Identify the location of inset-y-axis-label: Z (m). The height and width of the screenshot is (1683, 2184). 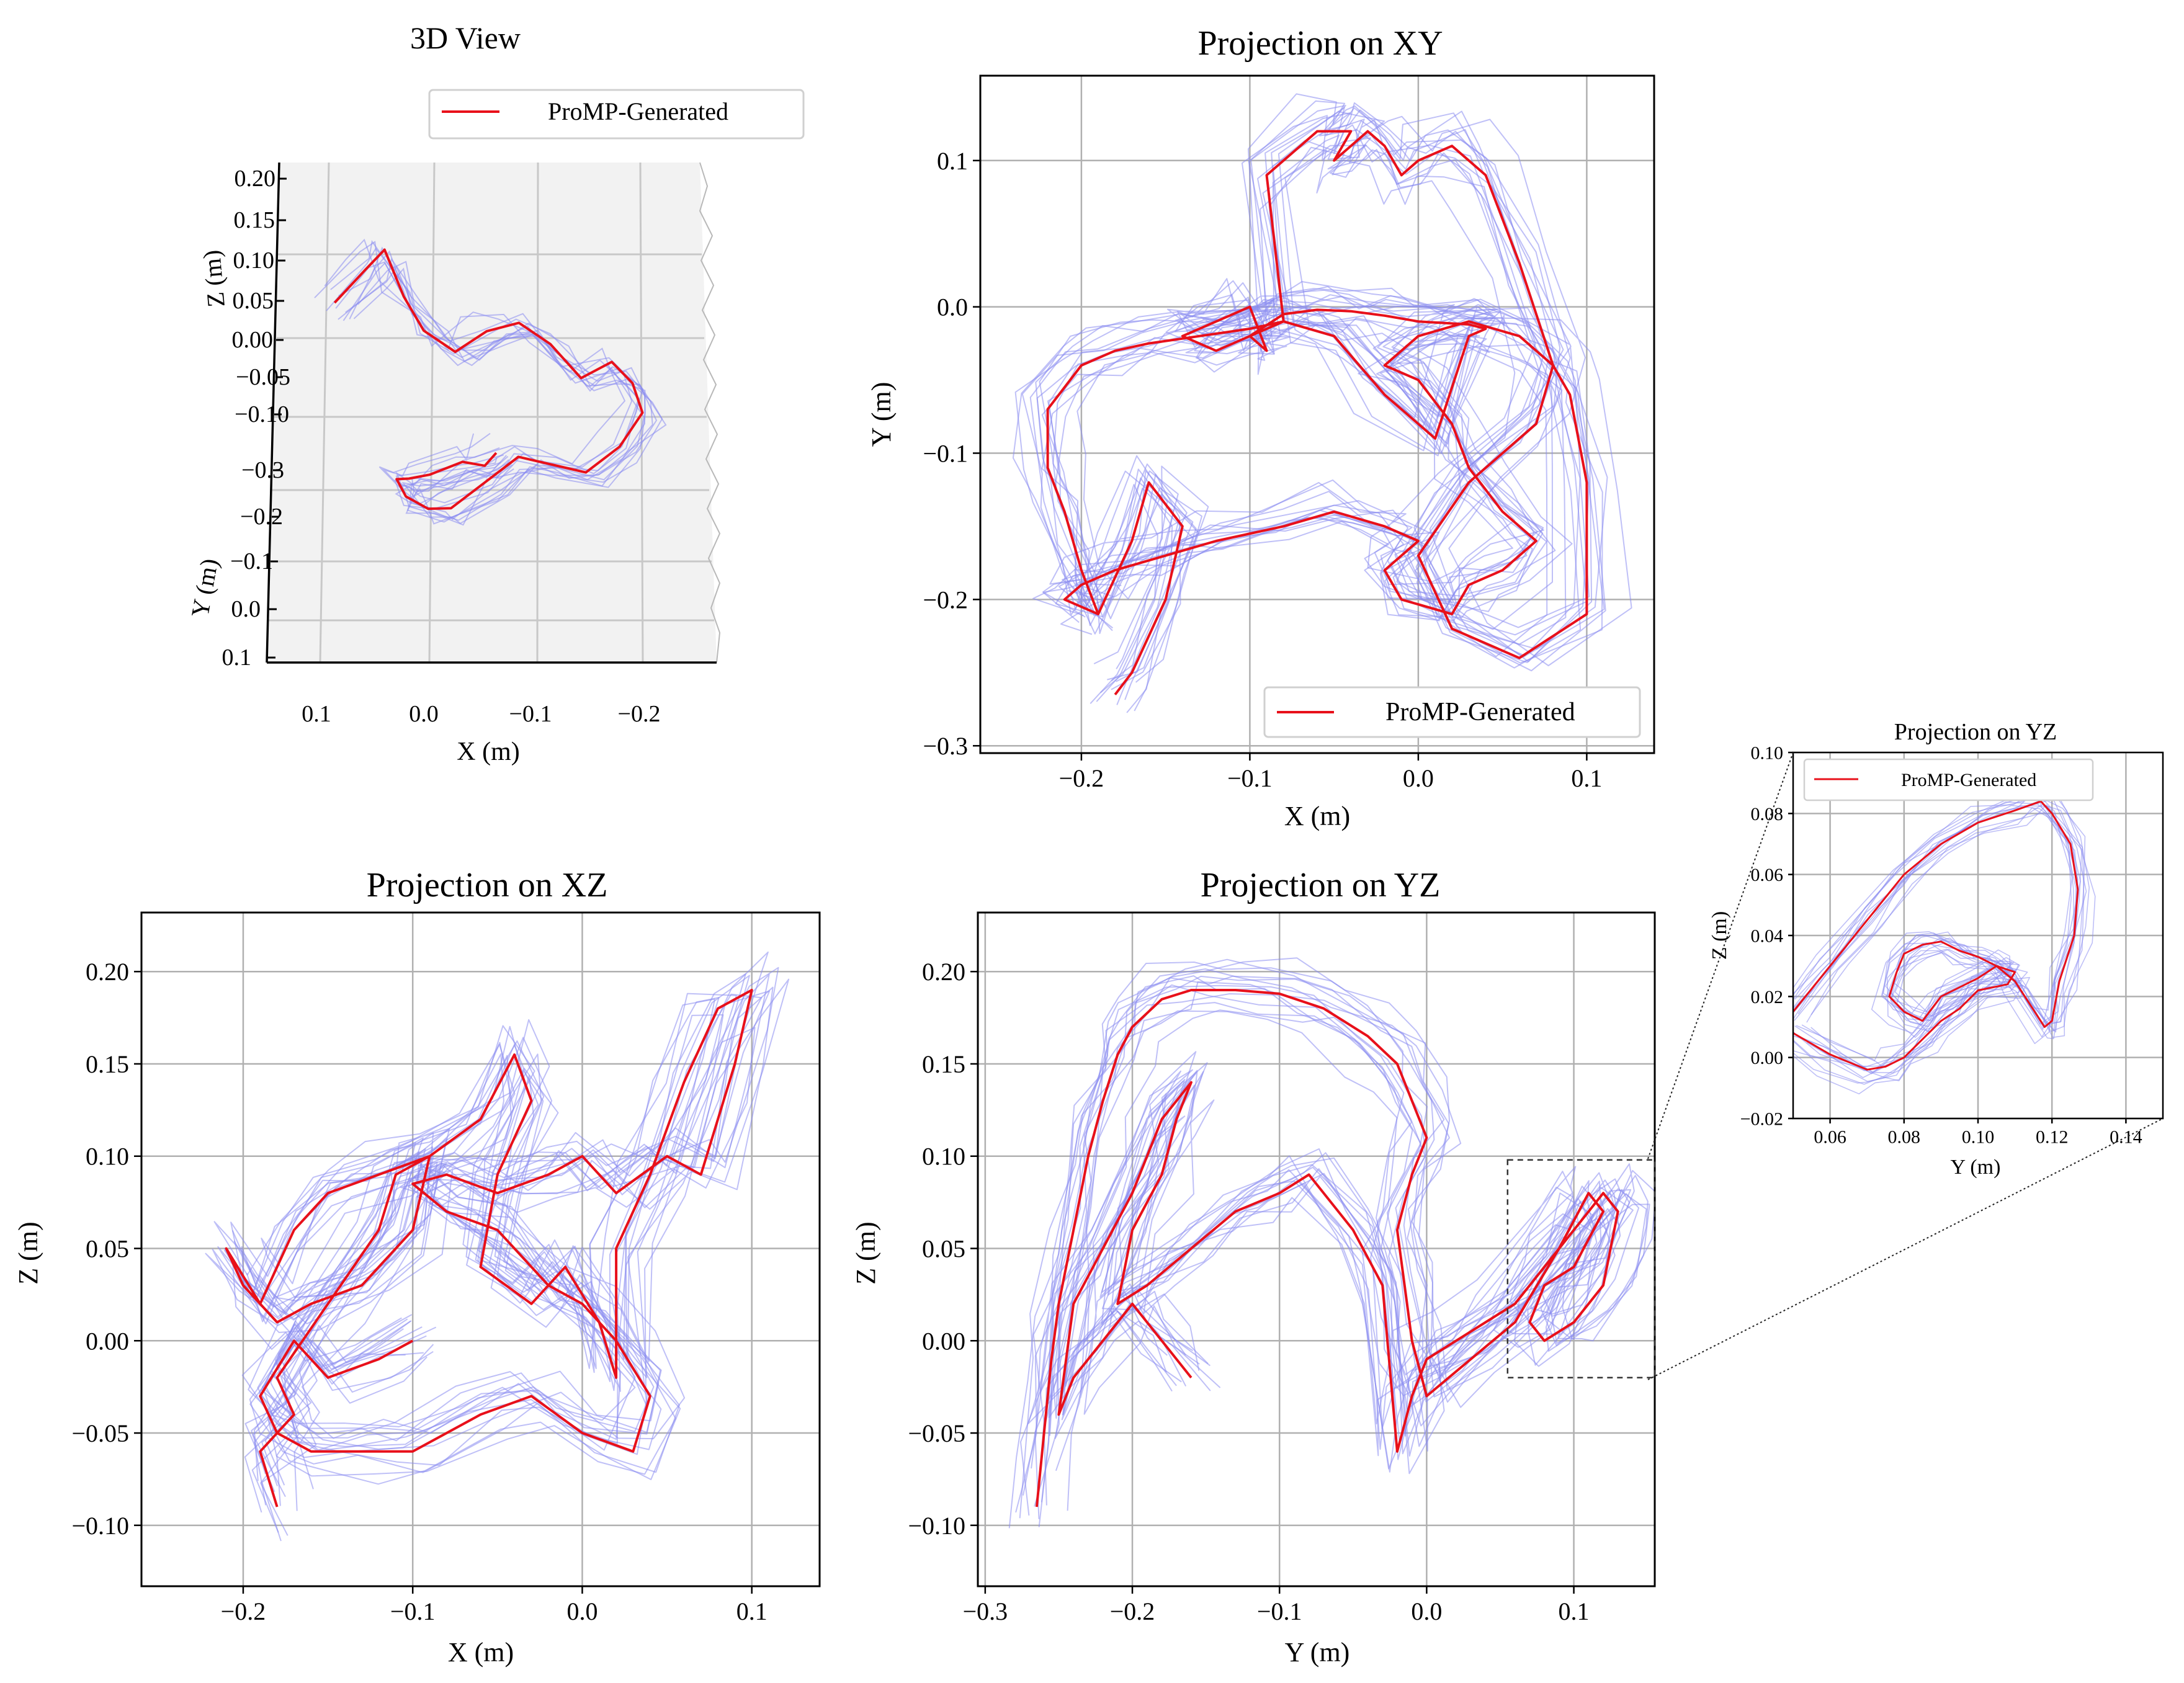
(1720, 935).